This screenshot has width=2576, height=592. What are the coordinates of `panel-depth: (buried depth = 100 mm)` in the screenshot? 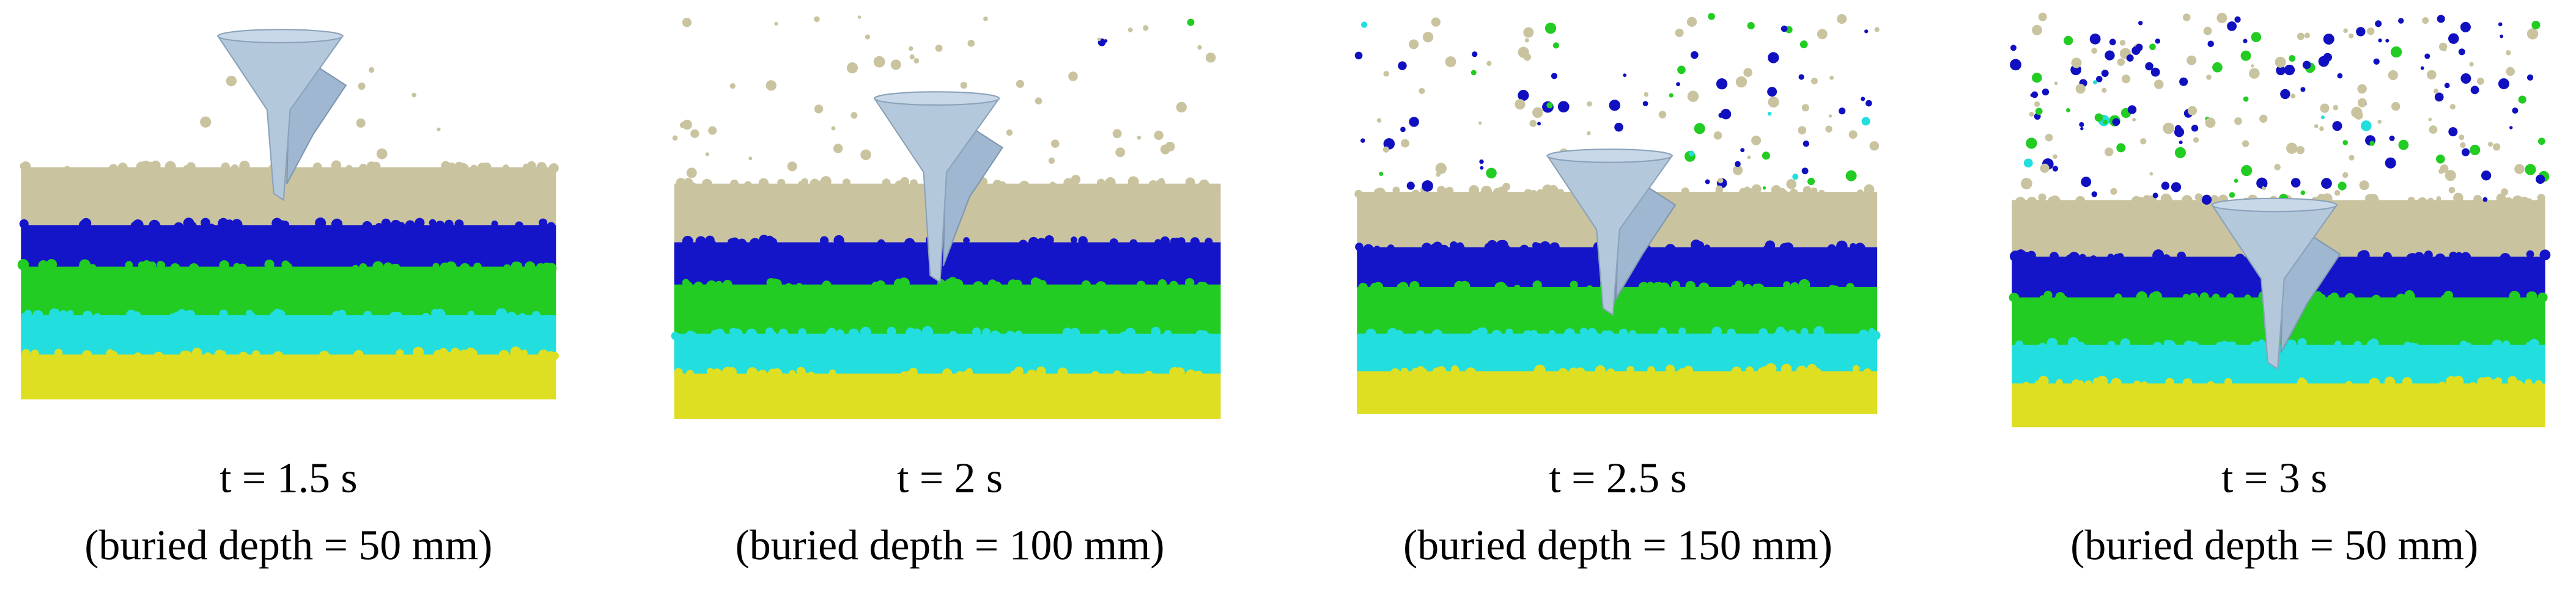 It's located at (951, 545).